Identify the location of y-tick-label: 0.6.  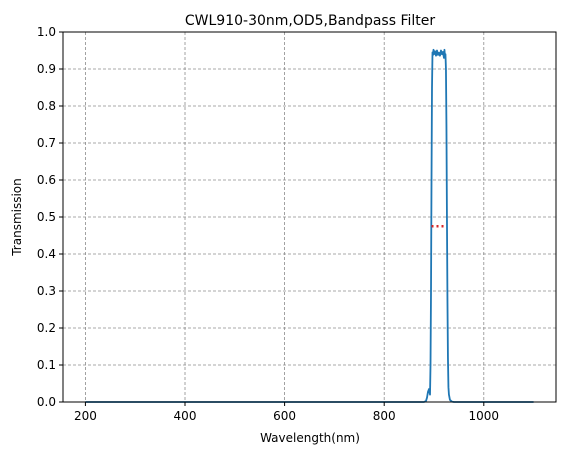
(46, 180).